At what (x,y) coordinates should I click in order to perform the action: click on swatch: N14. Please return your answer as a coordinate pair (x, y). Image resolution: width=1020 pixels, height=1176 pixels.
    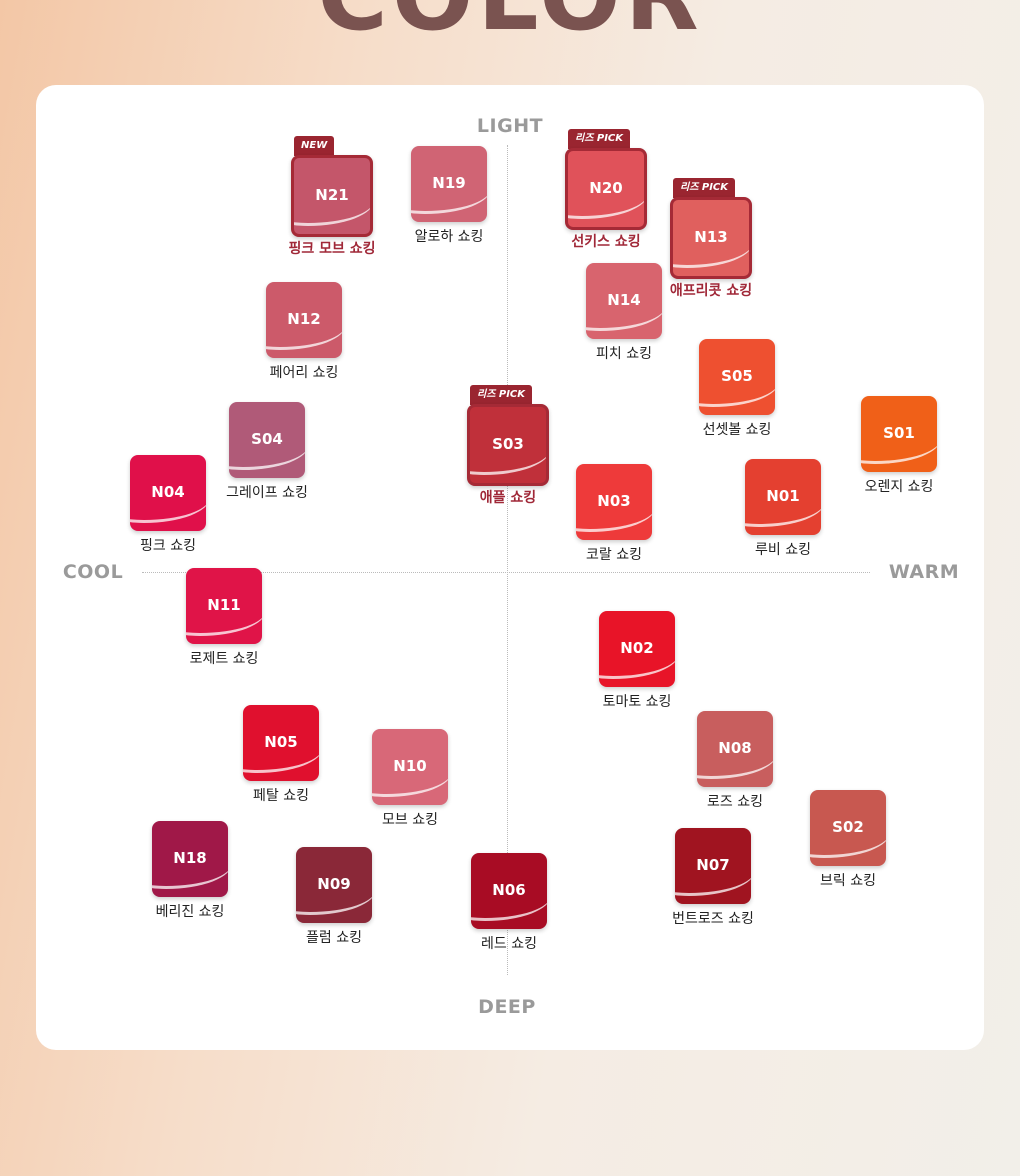
    Looking at the image, I should click on (624, 301).